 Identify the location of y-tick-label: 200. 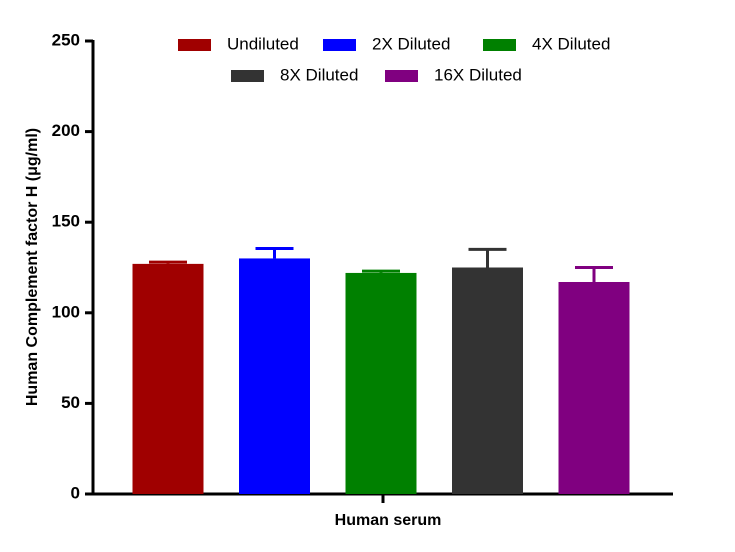
(66, 130).